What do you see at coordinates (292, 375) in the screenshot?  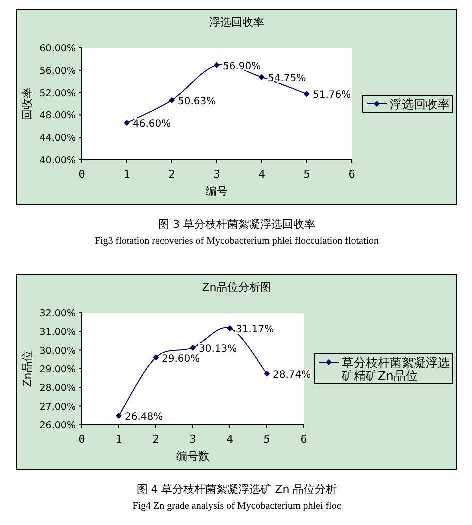 I see `data-label: 28.74%` at bounding box center [292, 375].